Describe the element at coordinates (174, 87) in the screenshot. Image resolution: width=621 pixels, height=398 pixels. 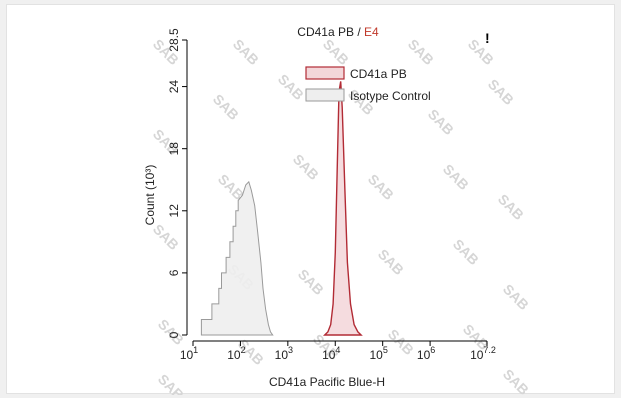
I see `y-tick-label: 24` at that location.